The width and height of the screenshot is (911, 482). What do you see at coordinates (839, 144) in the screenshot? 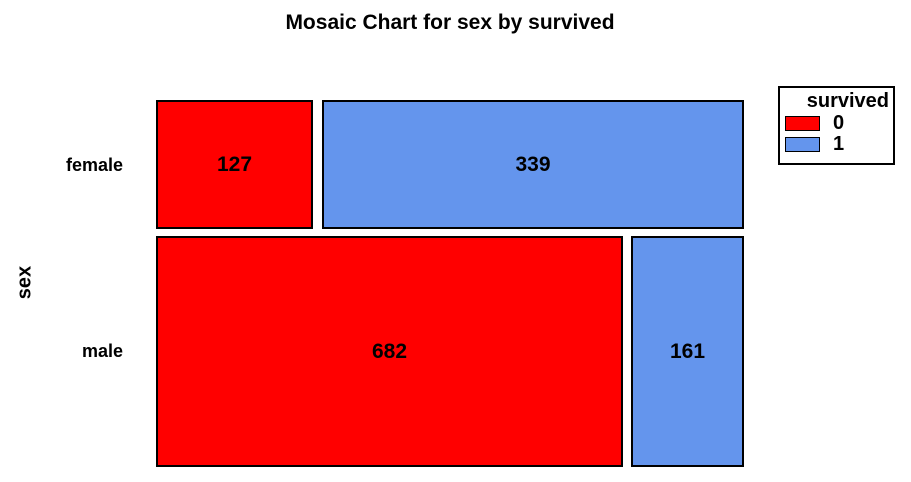
I see `legend-label-1: 1` at bounding box center [839, 144].